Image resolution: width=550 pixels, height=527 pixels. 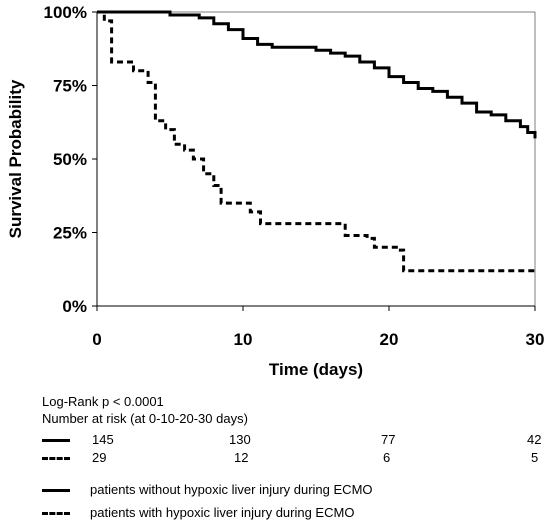 I want to click on x-tick-label: 10, so click(x=243, y=339).